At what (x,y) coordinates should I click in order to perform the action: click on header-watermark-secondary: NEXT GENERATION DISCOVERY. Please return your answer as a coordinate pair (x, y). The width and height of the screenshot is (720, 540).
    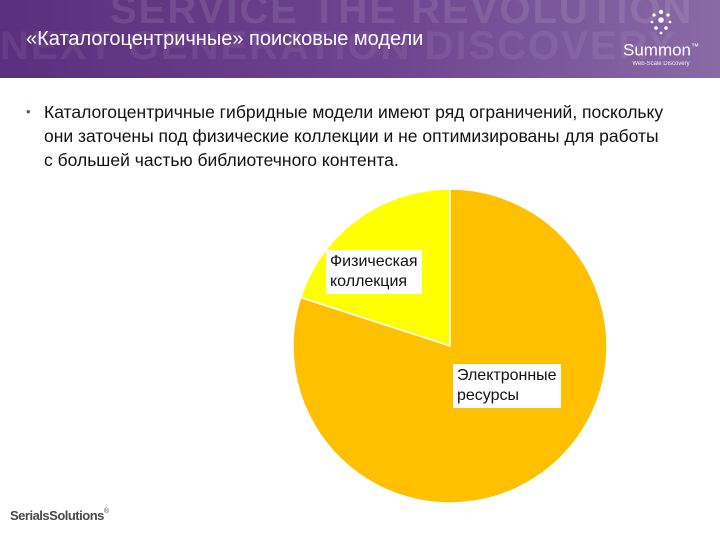
    Looking at the image, I should click on (338, 46).